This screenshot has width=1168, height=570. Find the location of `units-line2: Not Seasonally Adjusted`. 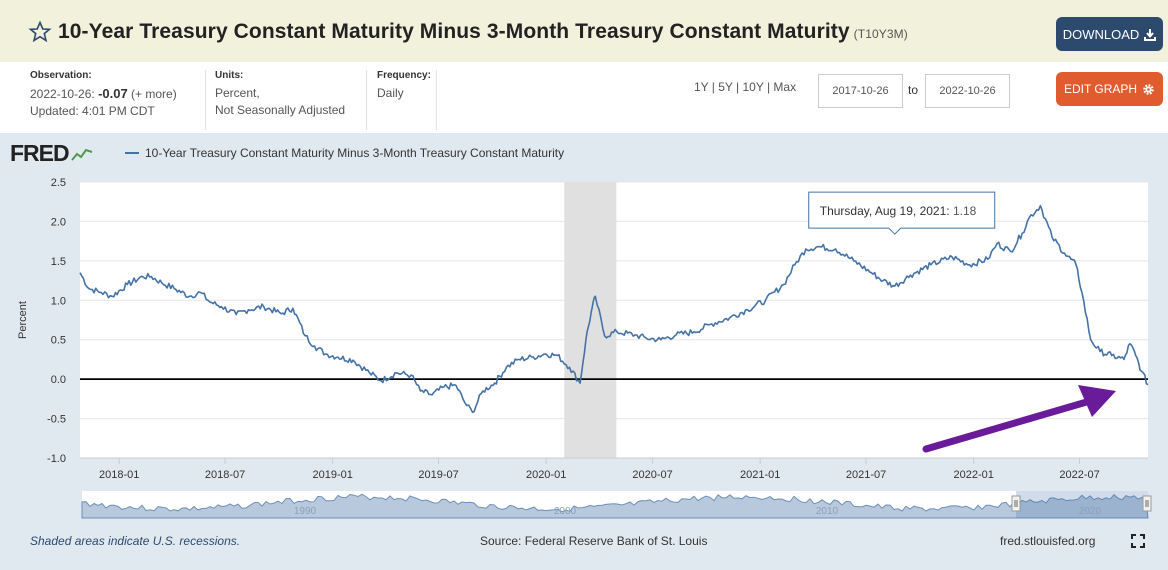

units-line2: Not Seasonally Adjusted is located at coordinates (280, 110).